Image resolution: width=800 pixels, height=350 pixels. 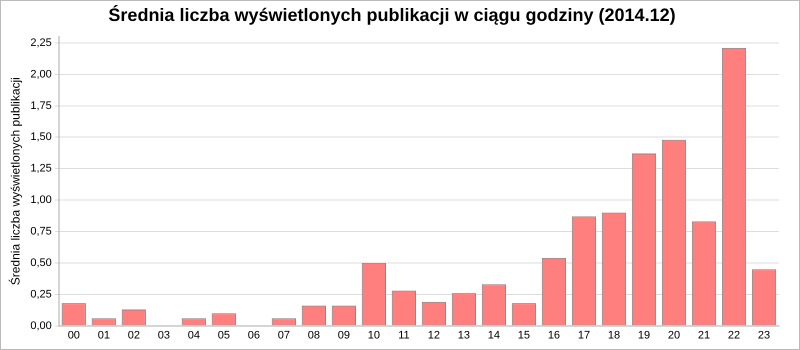 I want to click on x-tick-label: 00, so click(x=74, y=335).